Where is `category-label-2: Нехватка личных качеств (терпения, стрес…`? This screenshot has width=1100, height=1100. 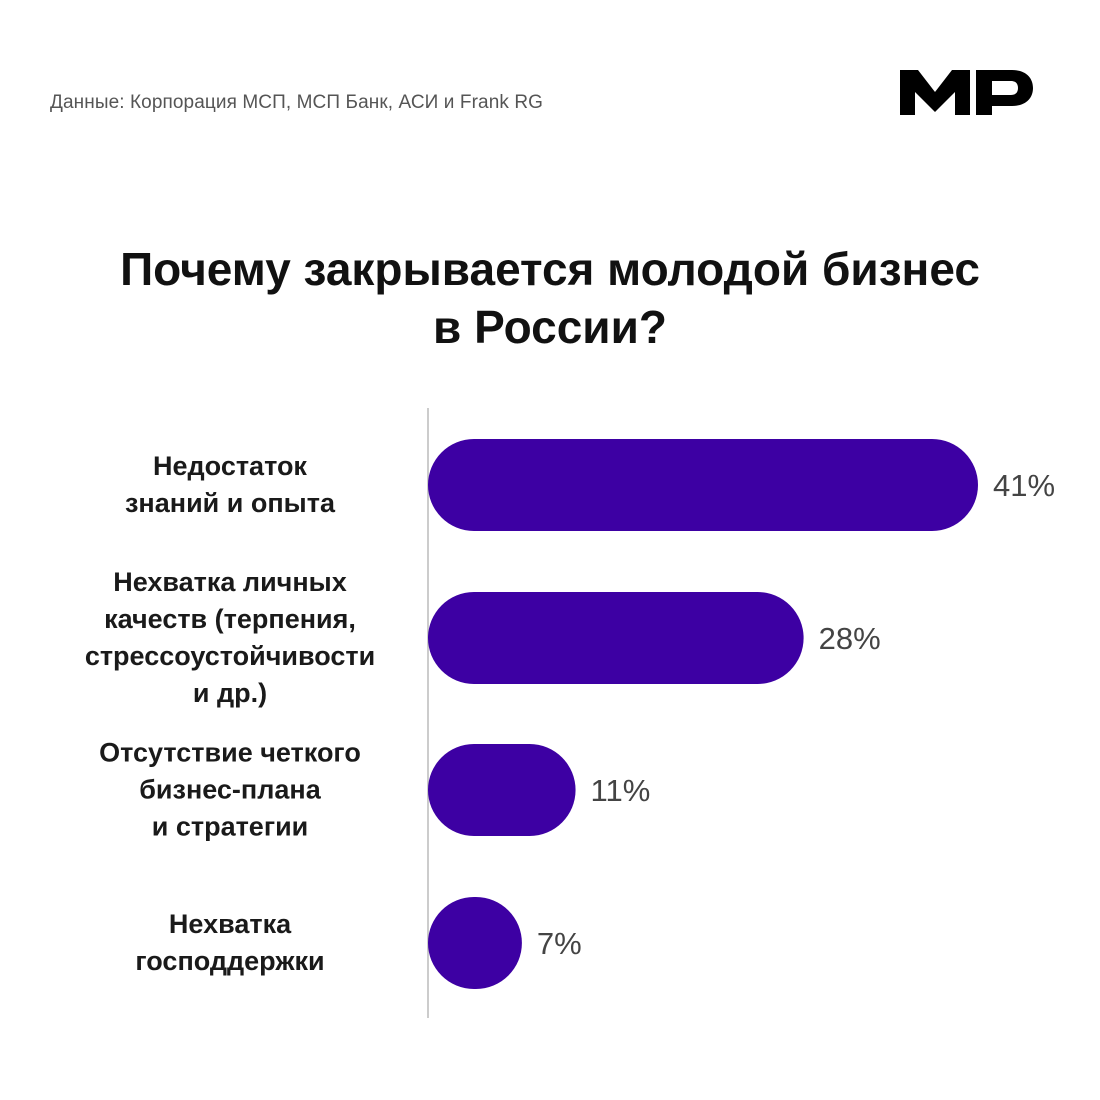
category-label-2: Нехватка личных качеств (терпения, стрес… is located at coordinates (230, 637).